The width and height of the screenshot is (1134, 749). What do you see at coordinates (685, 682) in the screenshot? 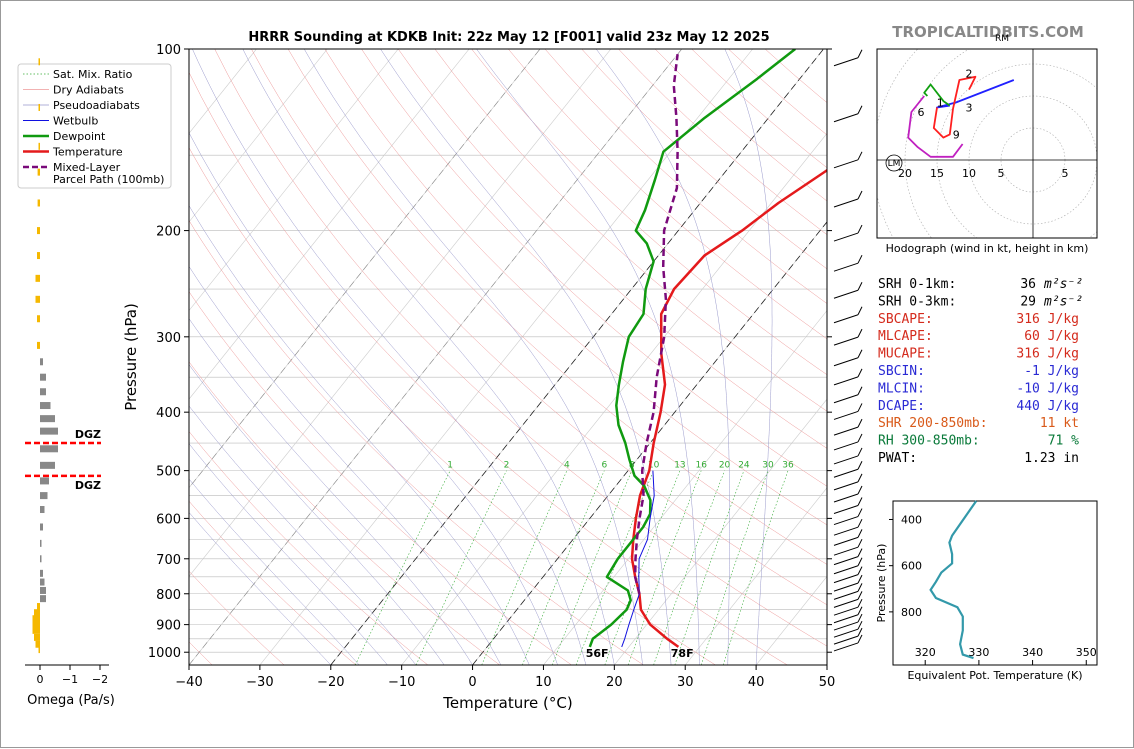
I see `x-tick-label: 30` at bounding box center [685, 682].